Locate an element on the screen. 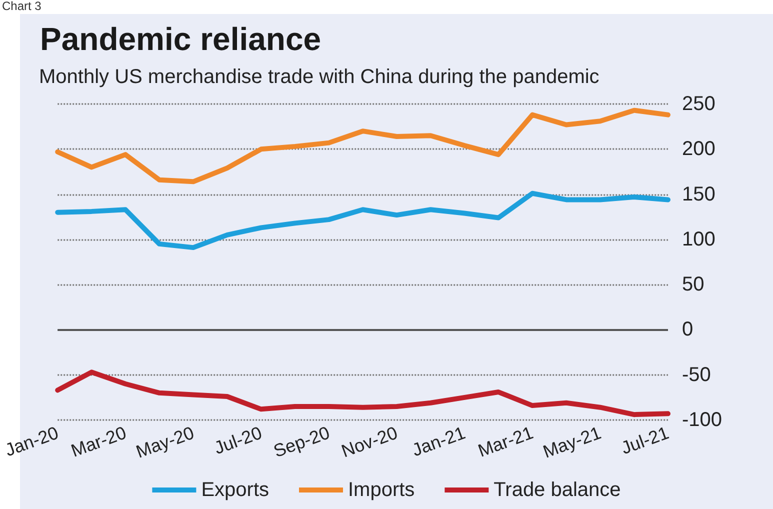 The image size is (773, 509). legend-label: Imports is located at coordinates (381, 490).